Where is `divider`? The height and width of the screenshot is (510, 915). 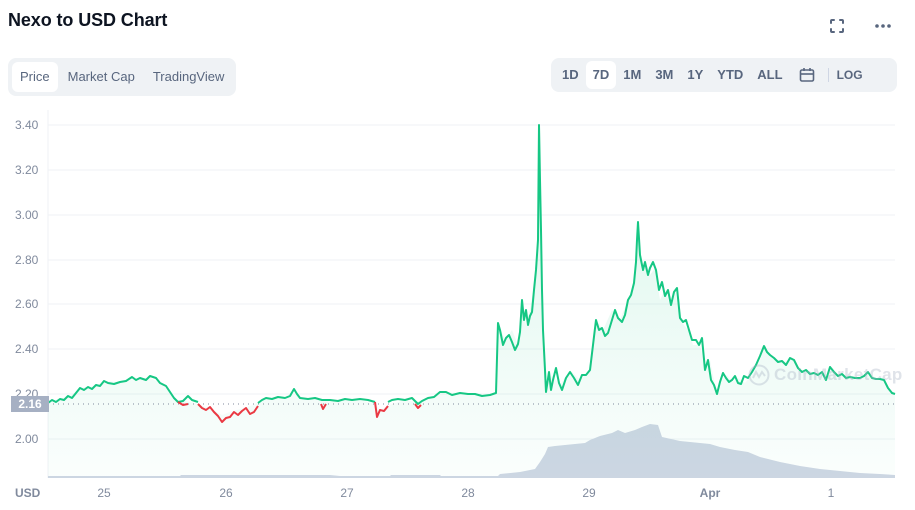 divider is located at coordinates (828, 75).